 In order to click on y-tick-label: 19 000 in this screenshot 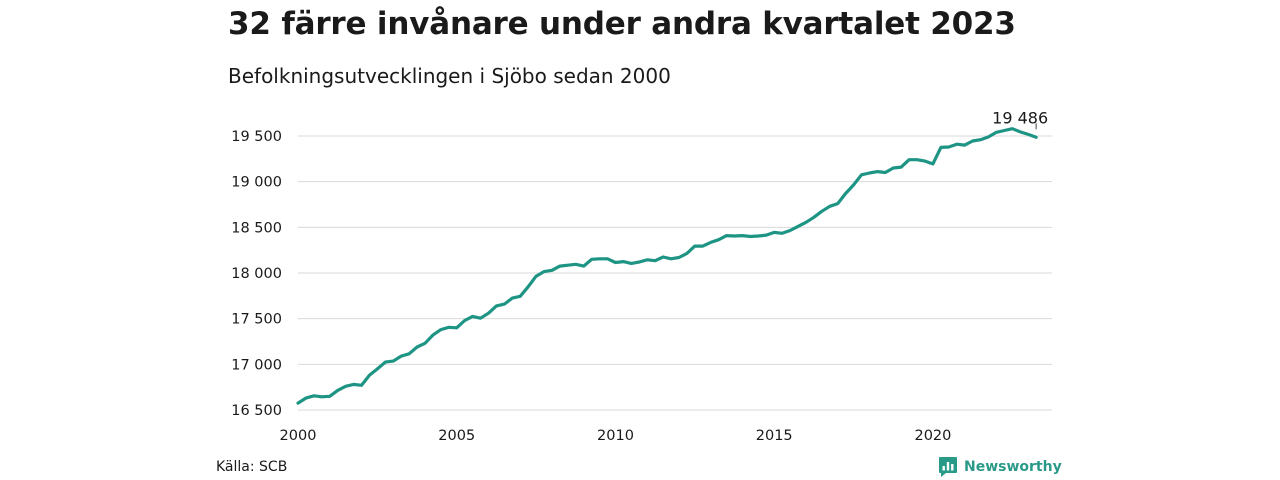, I will do `click(256, 183)`.